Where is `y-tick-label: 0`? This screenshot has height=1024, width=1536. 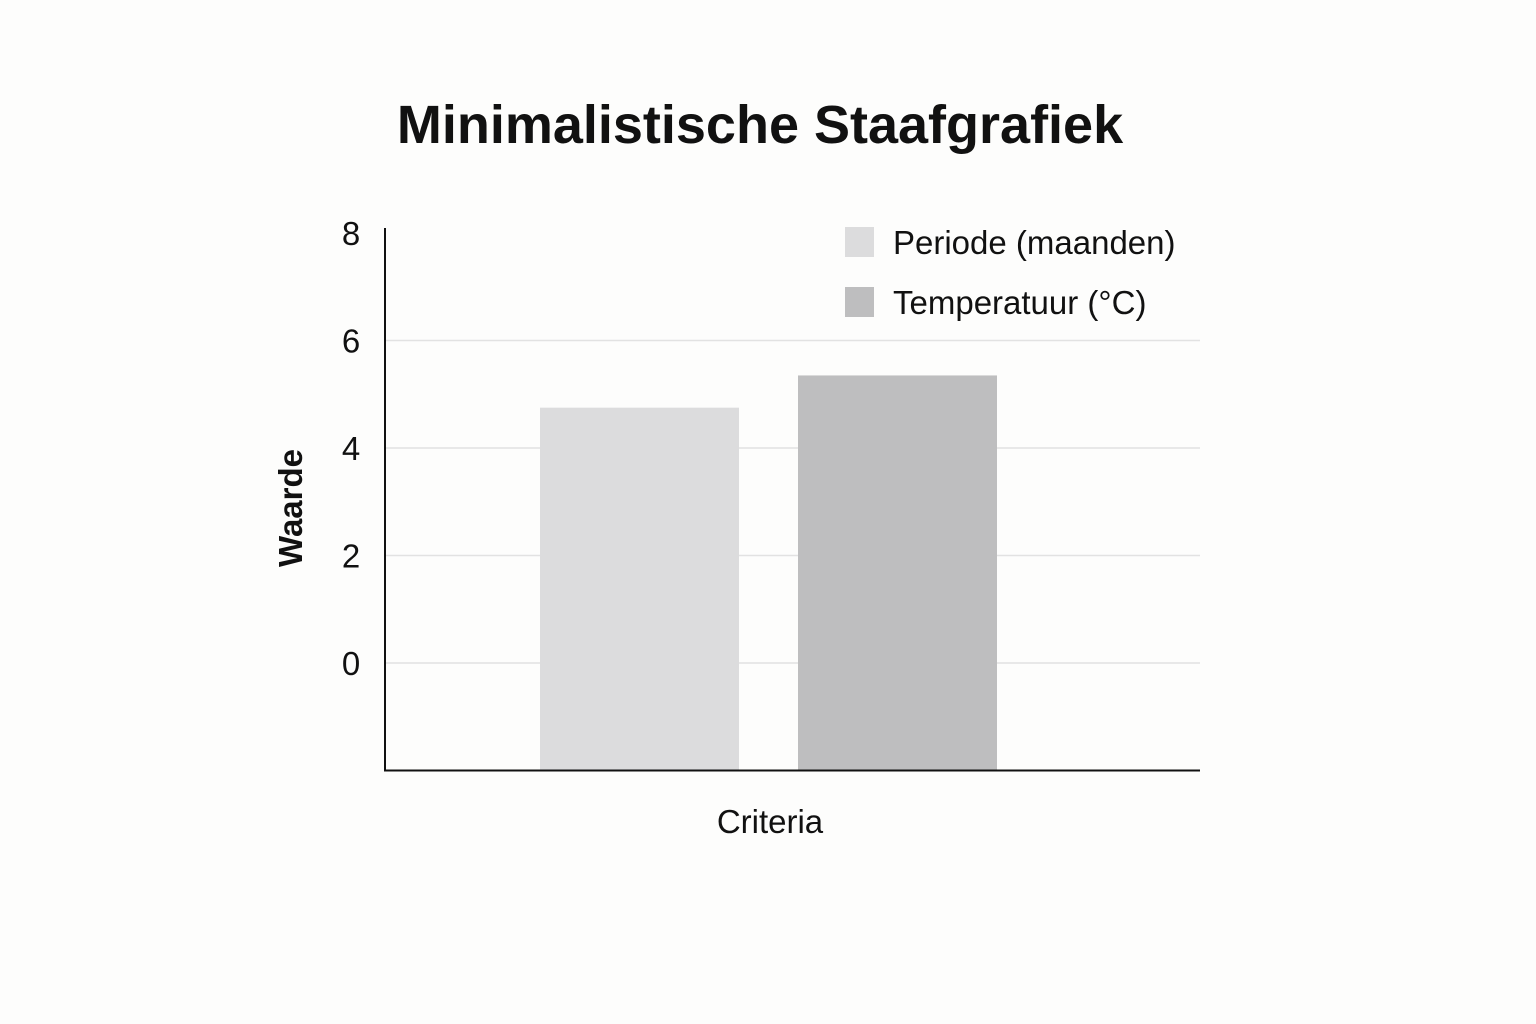
y-tick-label: 0 is located at coordinates (351, 663).